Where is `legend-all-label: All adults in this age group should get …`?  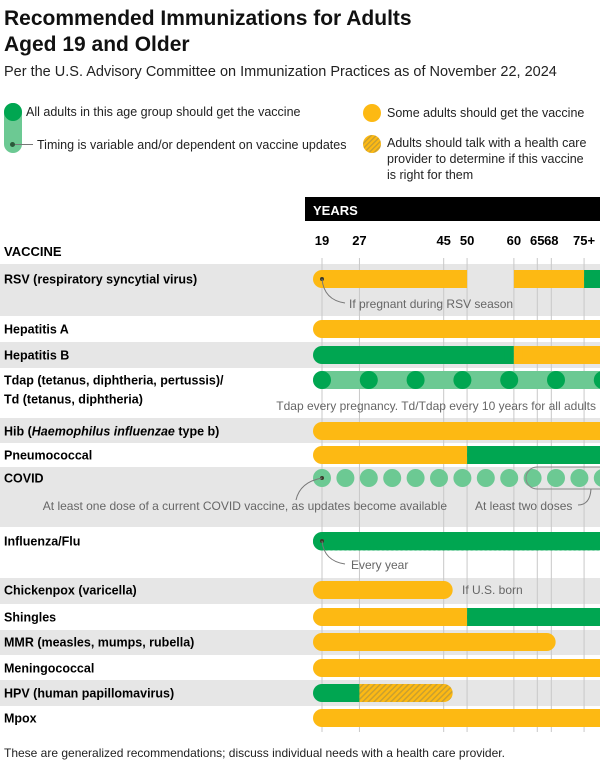
legend-all-label: All adults in this age group should get … is located at coordinates (163, 112).